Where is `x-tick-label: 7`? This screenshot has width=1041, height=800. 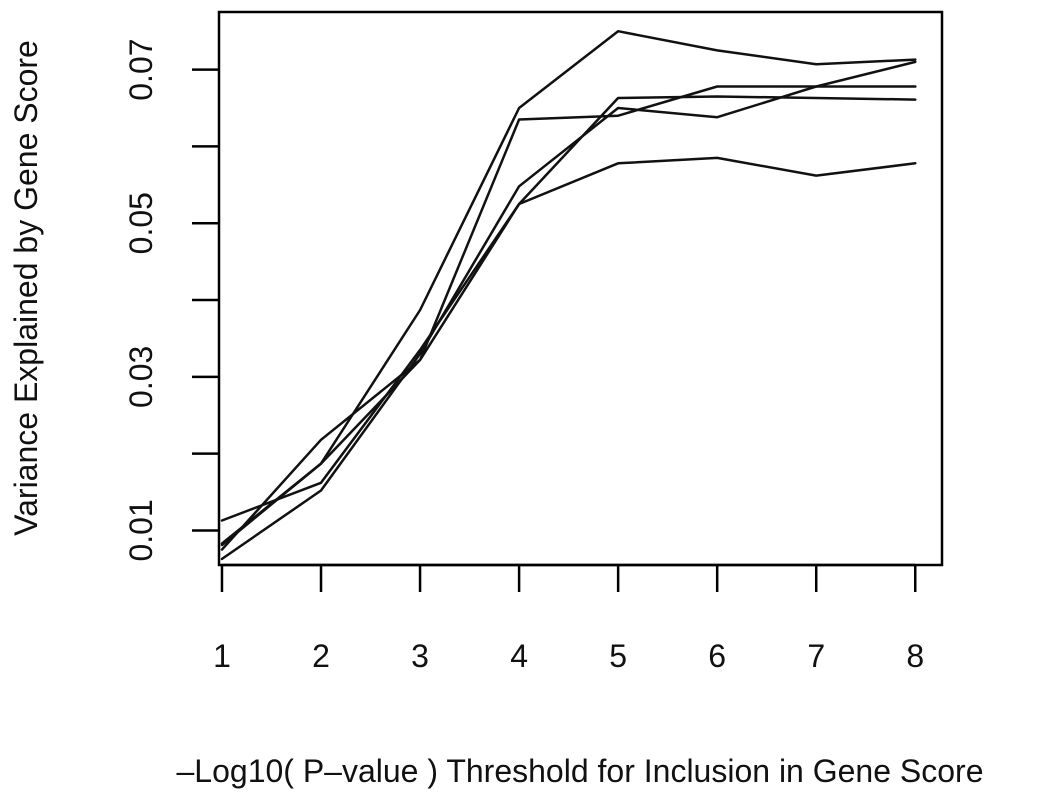 x-tick-label: 7 is located at coordinates (816, 656).